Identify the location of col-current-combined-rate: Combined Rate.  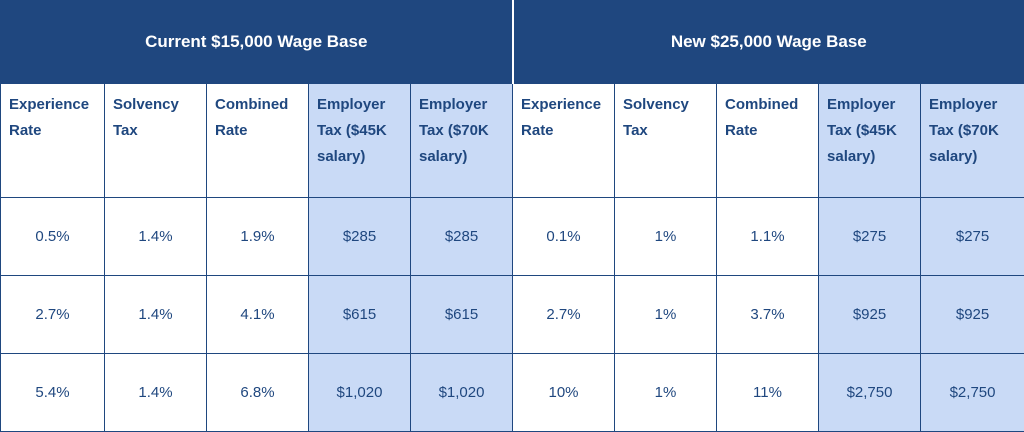
(258, 141).